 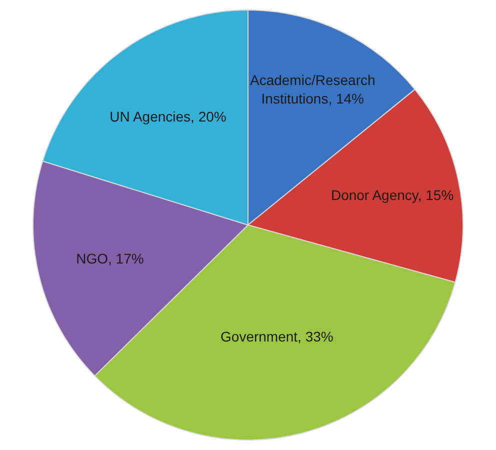 I want to click on slice-label: Academic/Research Institutions, 14%, so click(x=313, y=89).